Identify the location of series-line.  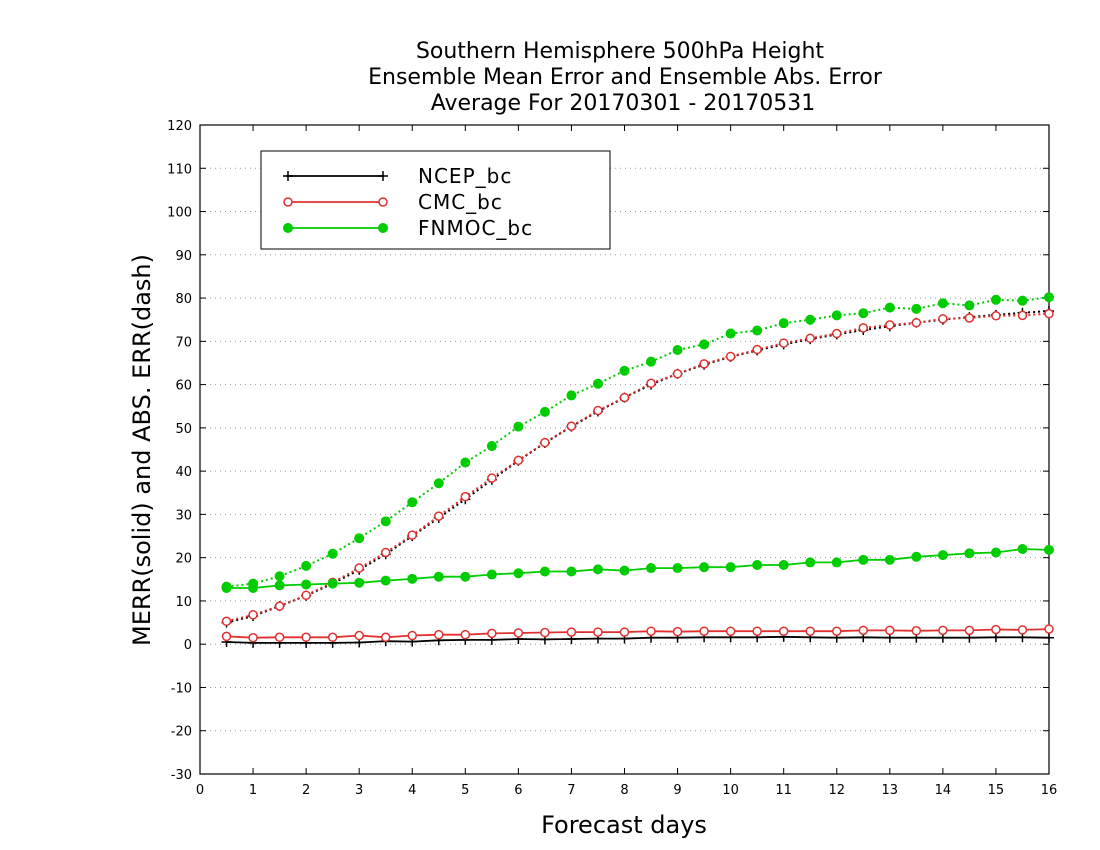
(638, 639).